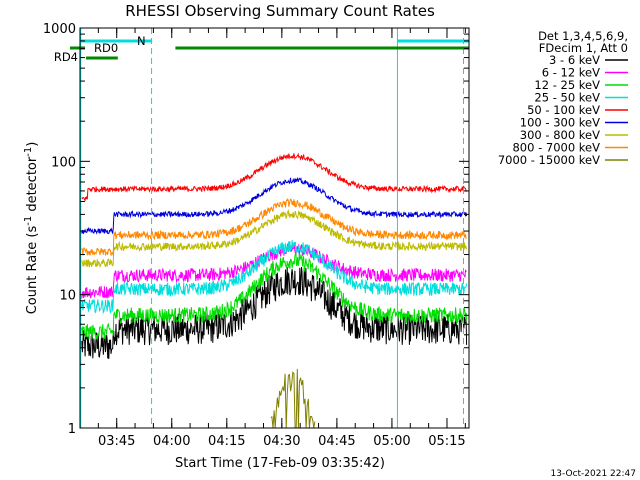 This screenshot has height=480, width=640. Describe the element at coordinates (556, 148) in the screenshot. I see `legend-entry: 800 - 7000 keV` at that location.